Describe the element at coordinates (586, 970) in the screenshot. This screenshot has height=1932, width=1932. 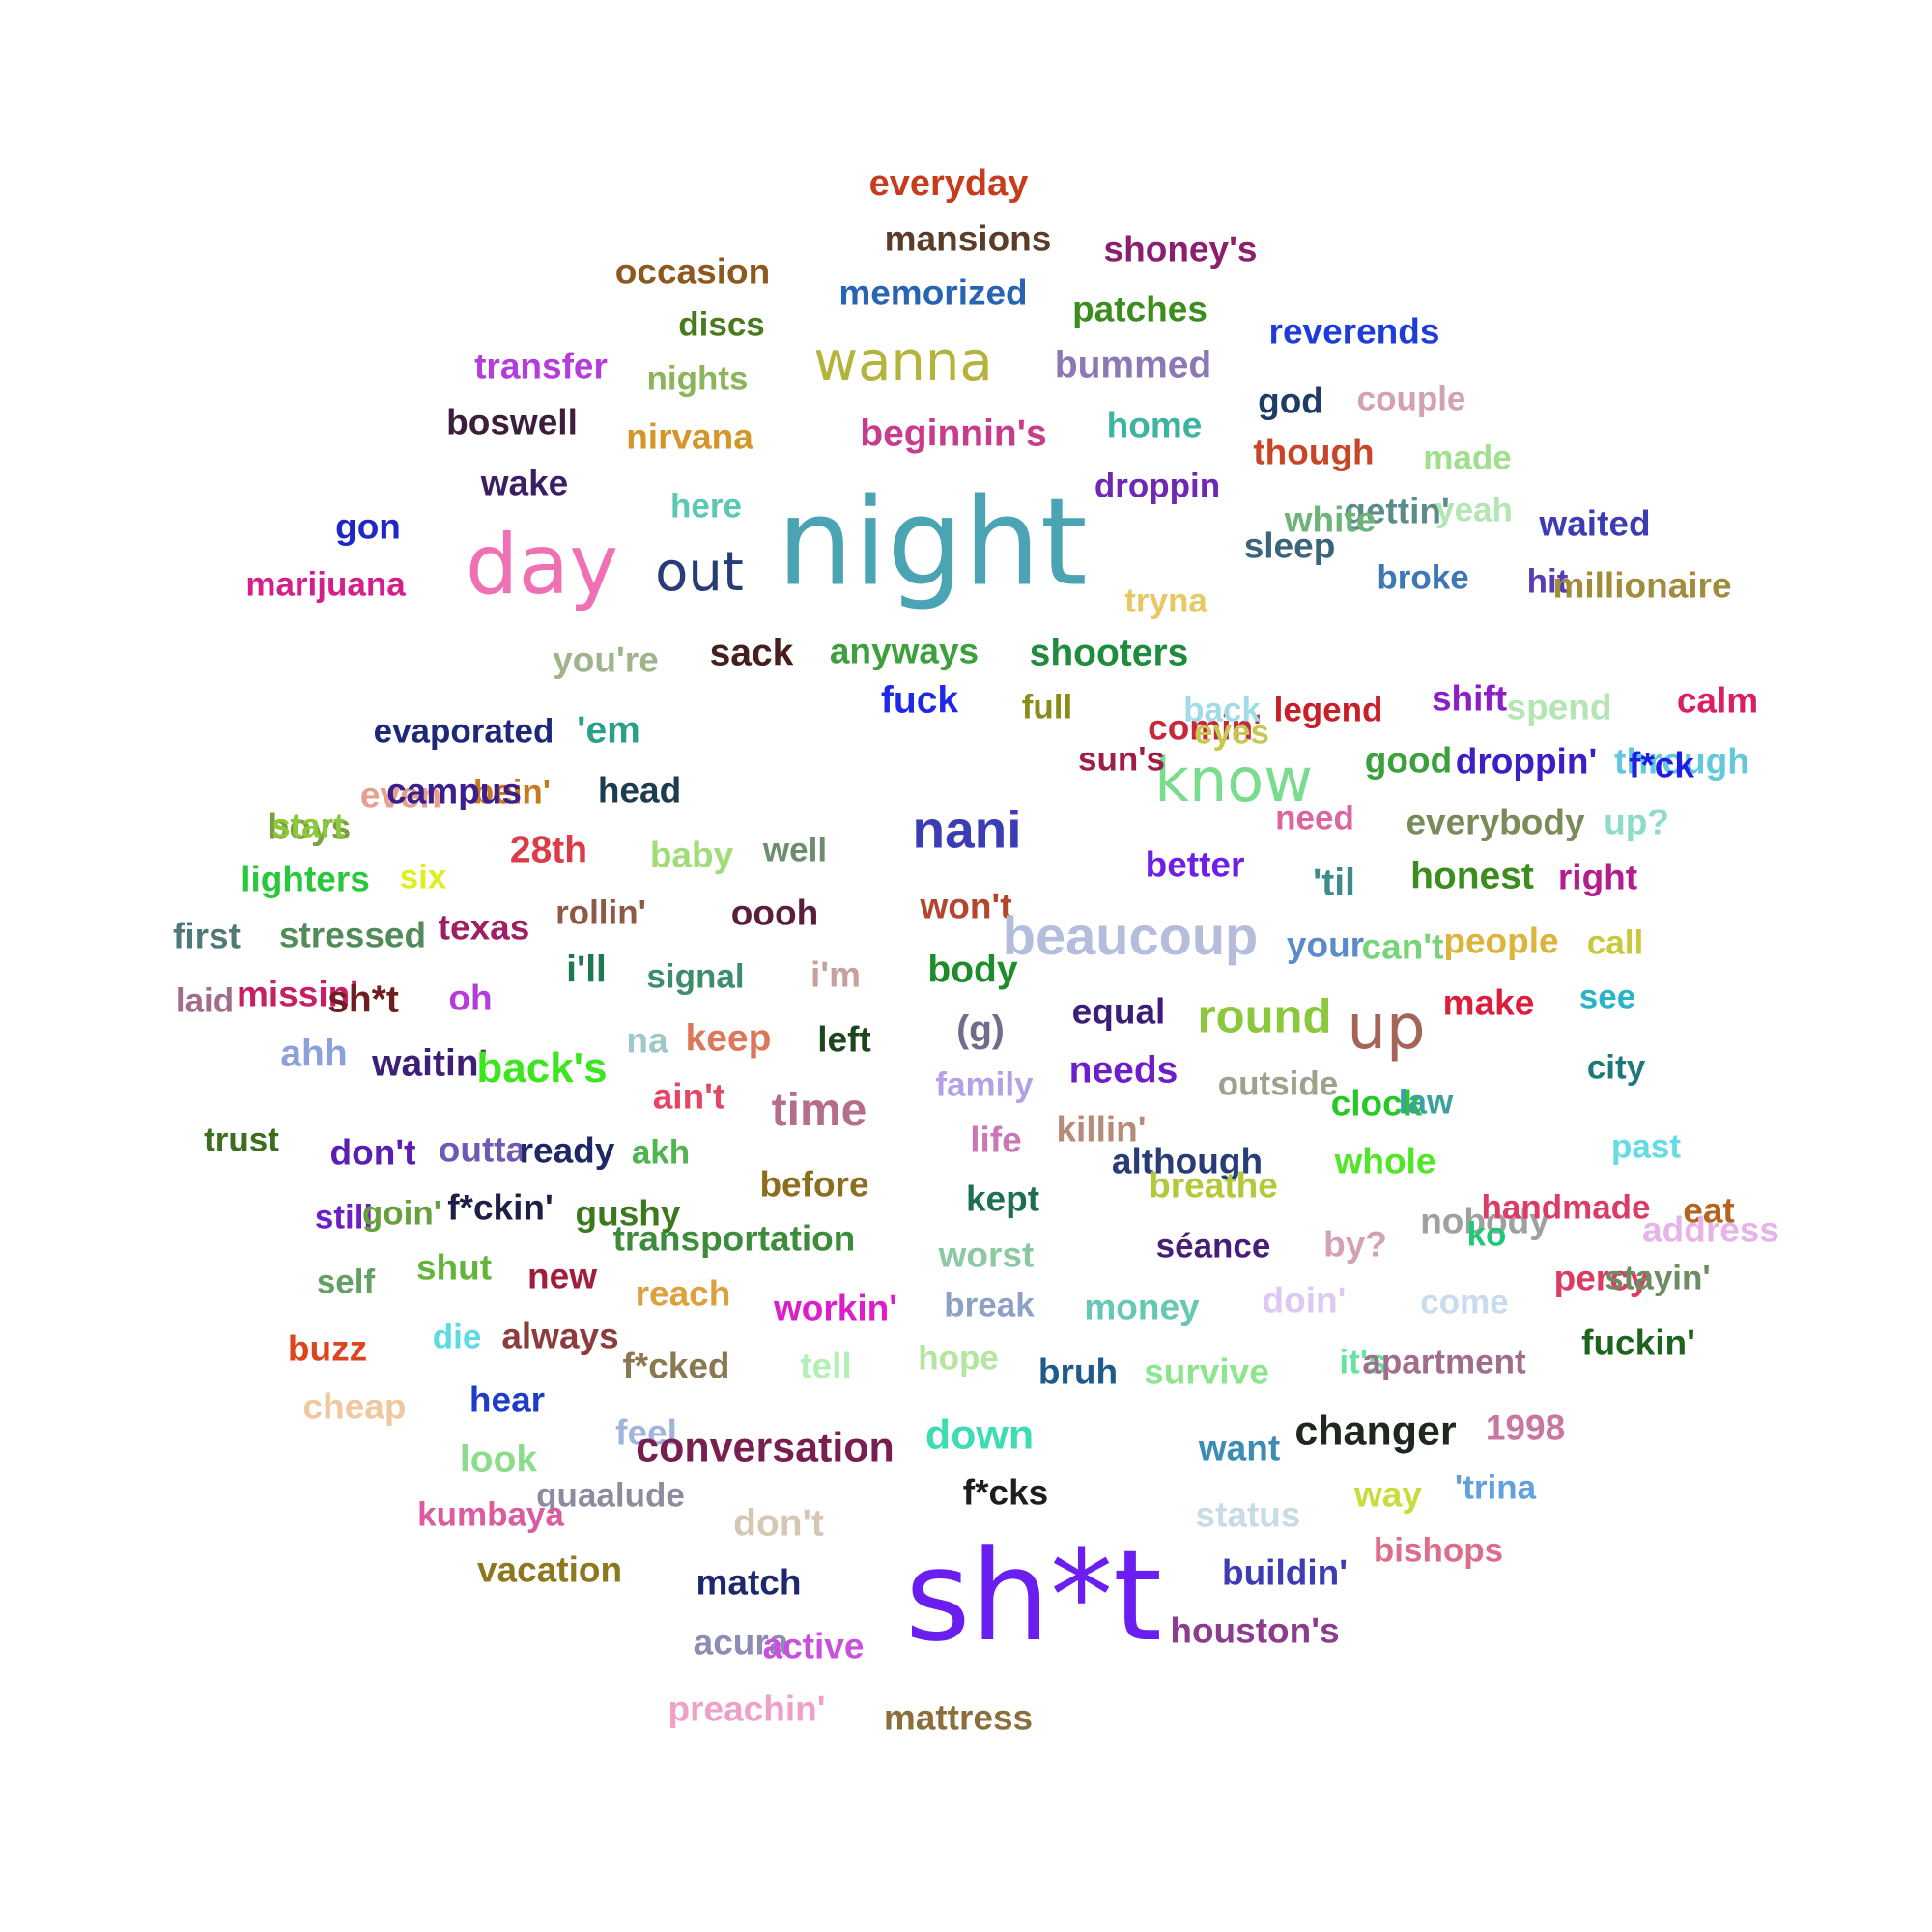
I see `cloud-word: i'll` at that location.